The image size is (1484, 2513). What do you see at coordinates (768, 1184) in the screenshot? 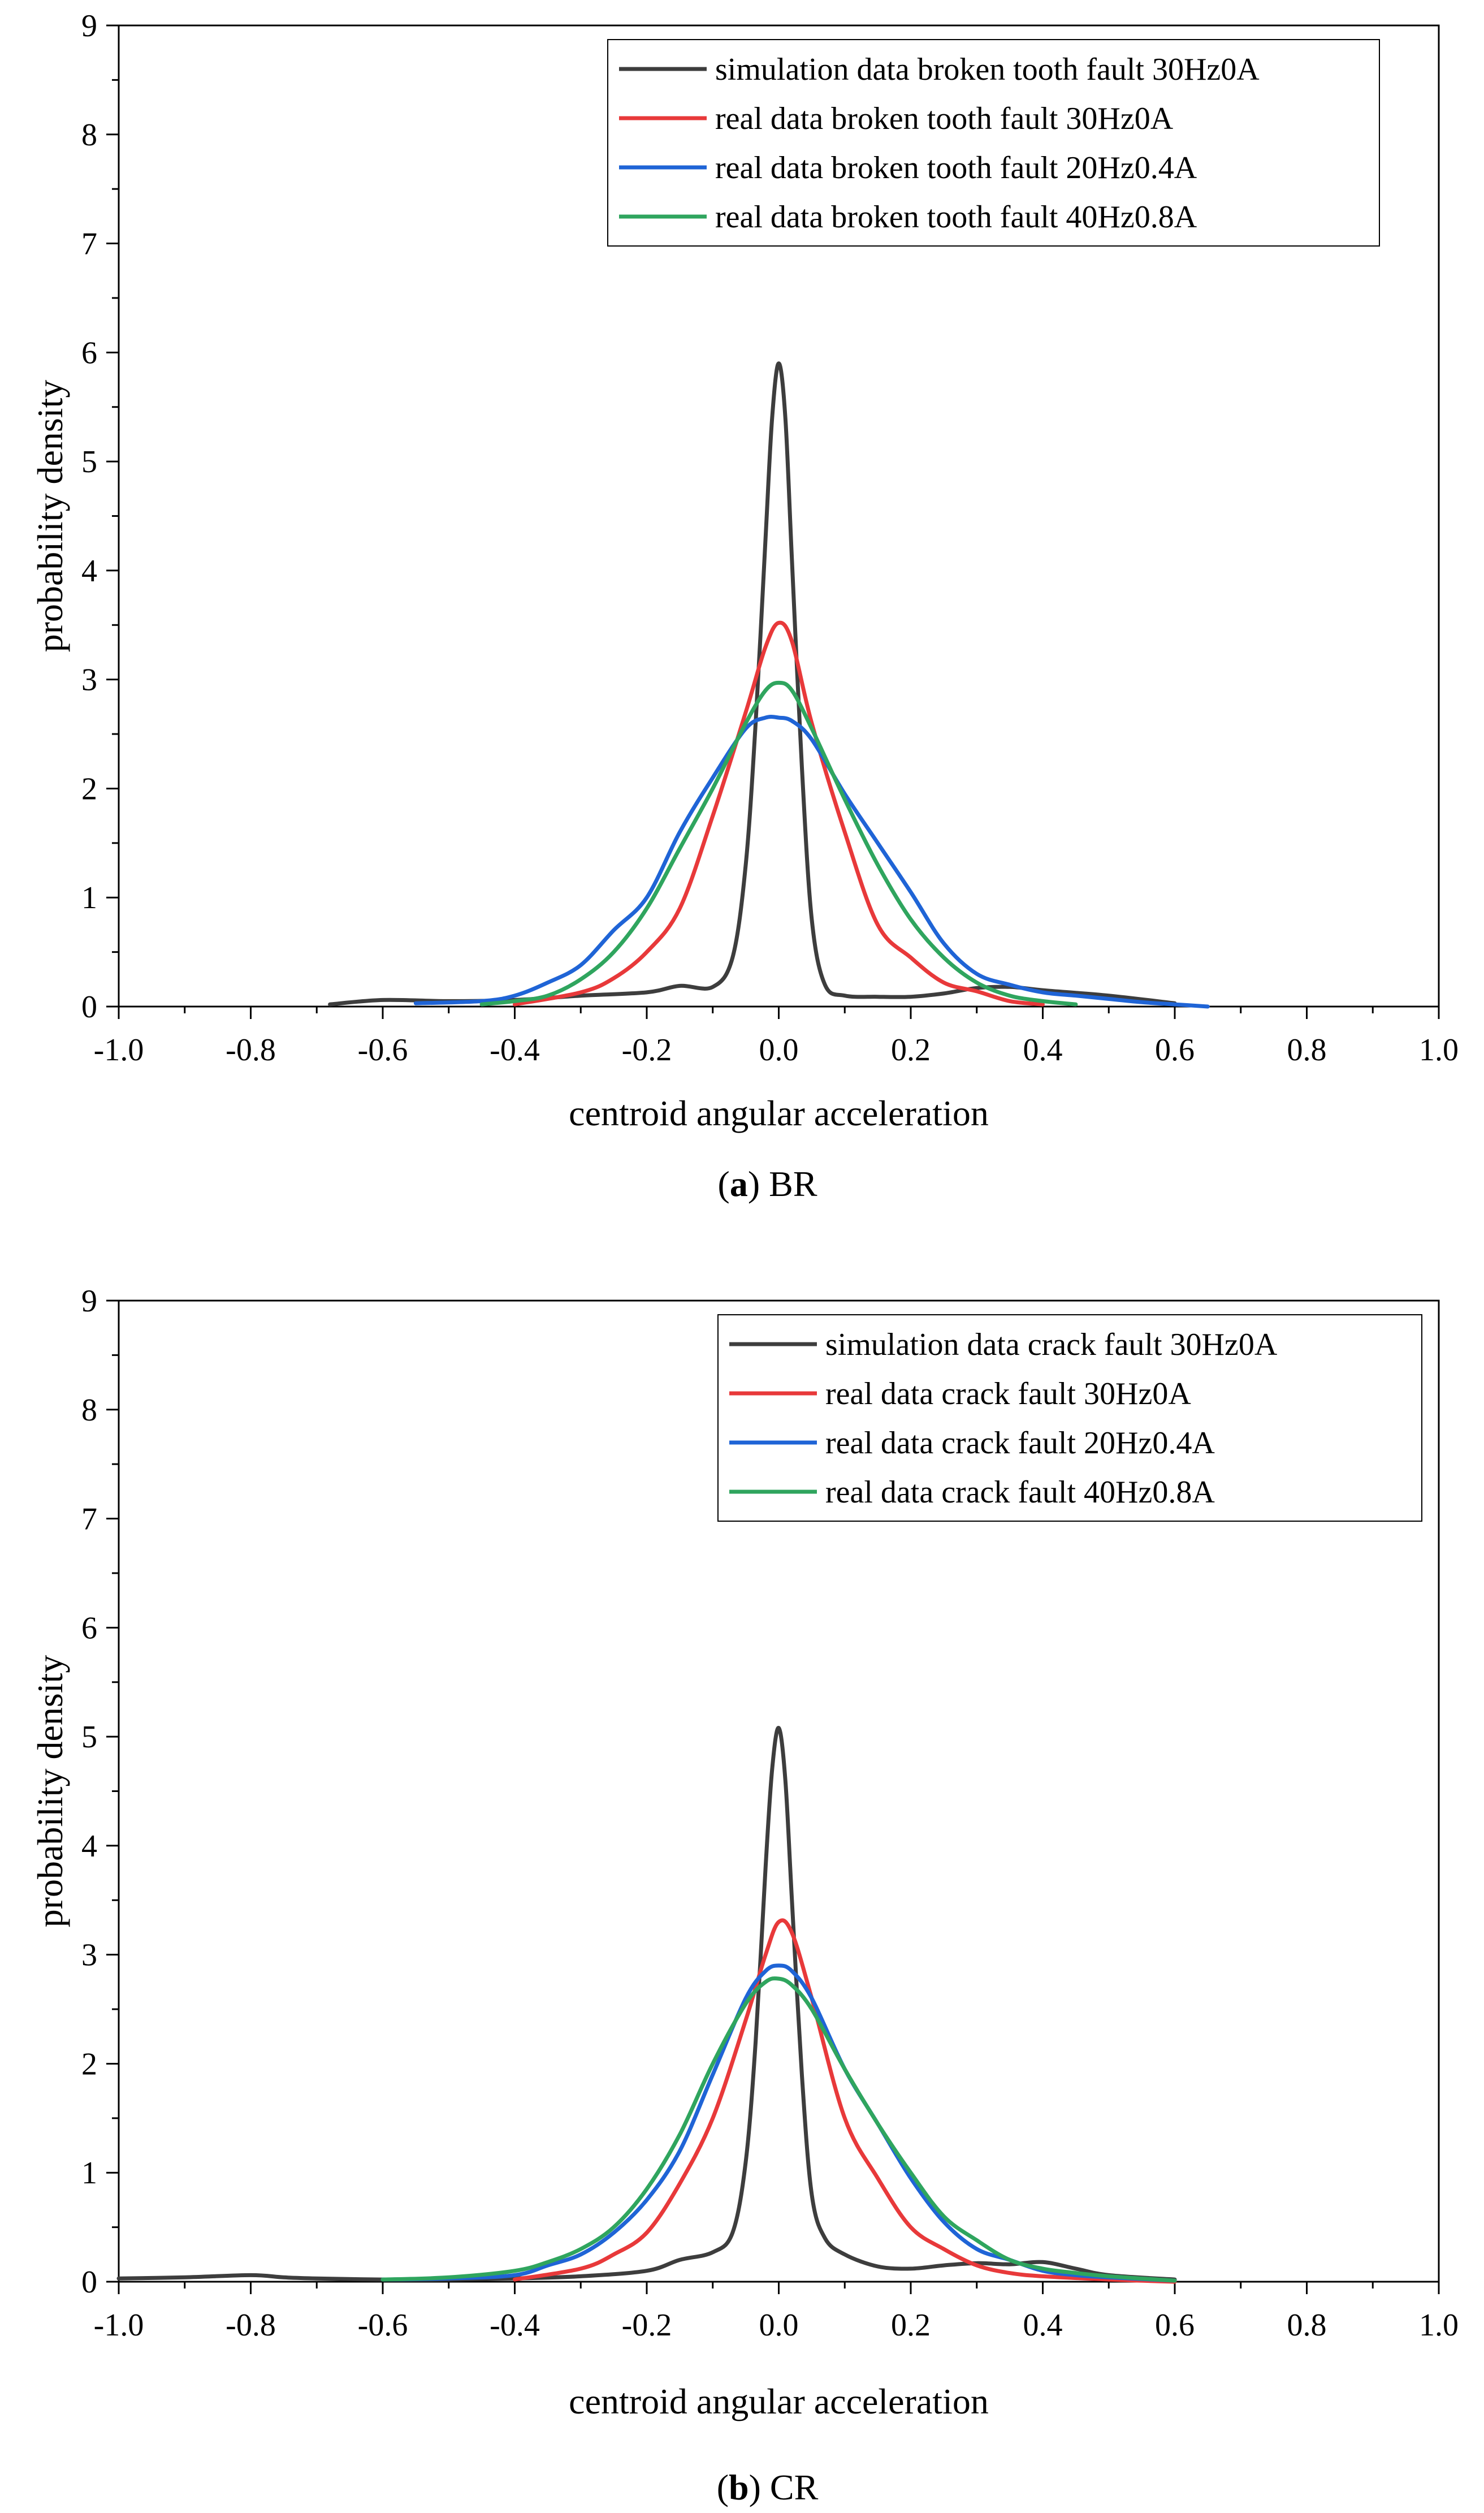
I see `panel-caption: (a) BR` at bounding box center [768, 1184].